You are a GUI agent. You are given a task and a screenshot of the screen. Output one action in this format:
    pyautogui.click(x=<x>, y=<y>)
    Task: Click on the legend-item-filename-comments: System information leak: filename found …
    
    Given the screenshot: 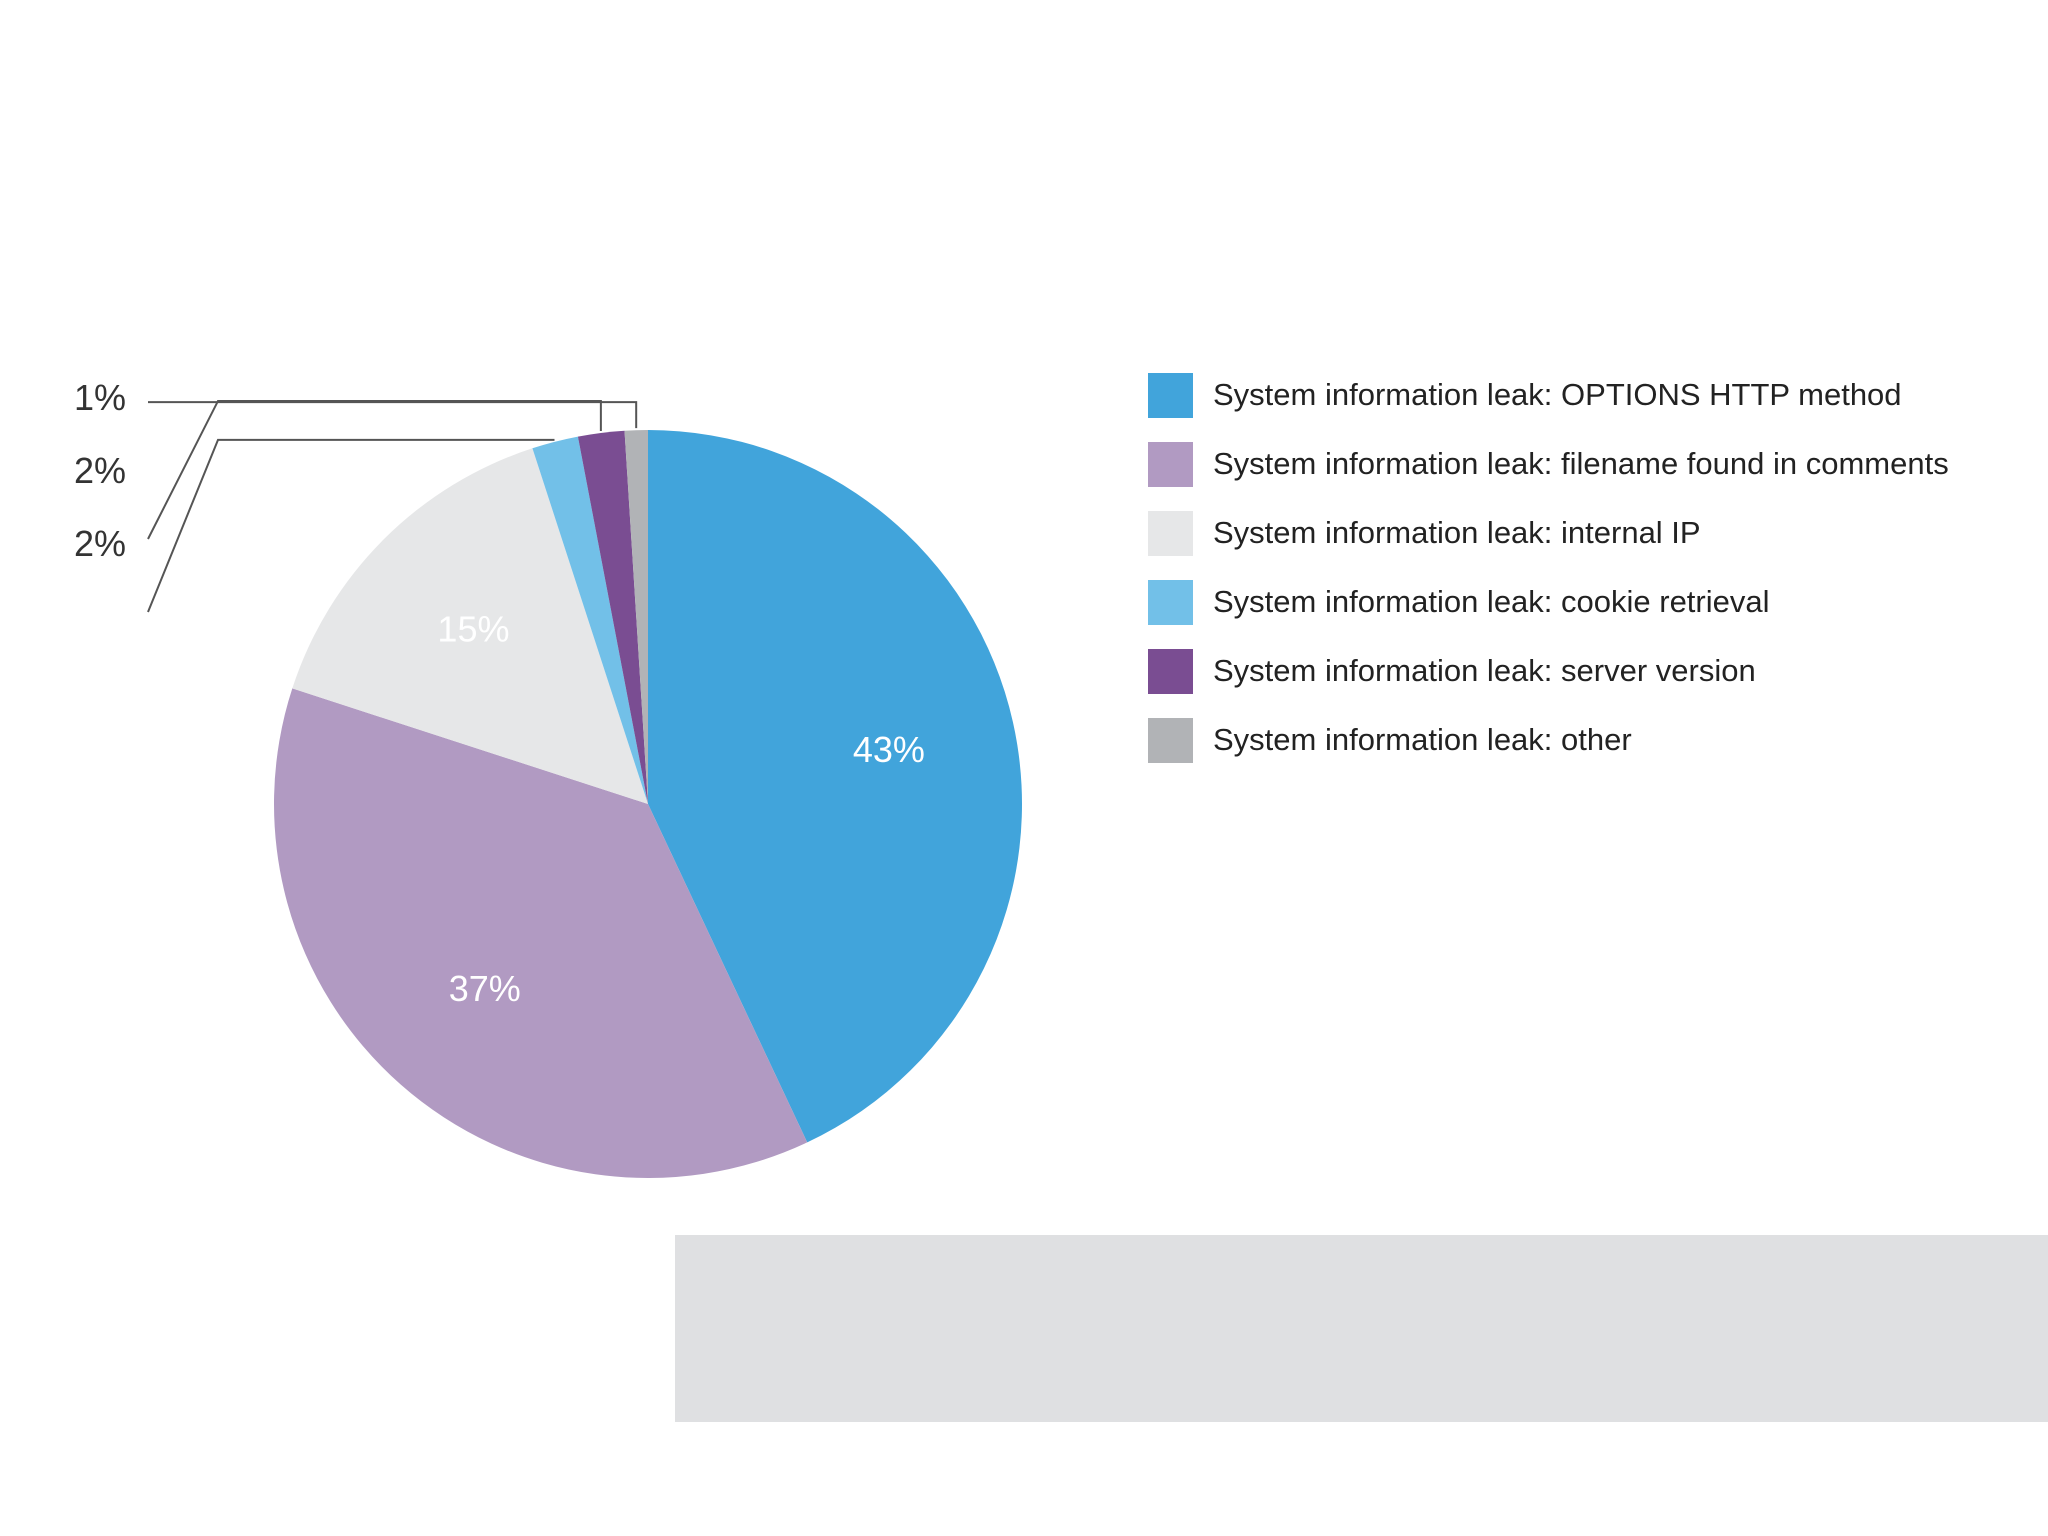 What is the action you would take?
    pyautogui.click(x=1588, y=464)
    